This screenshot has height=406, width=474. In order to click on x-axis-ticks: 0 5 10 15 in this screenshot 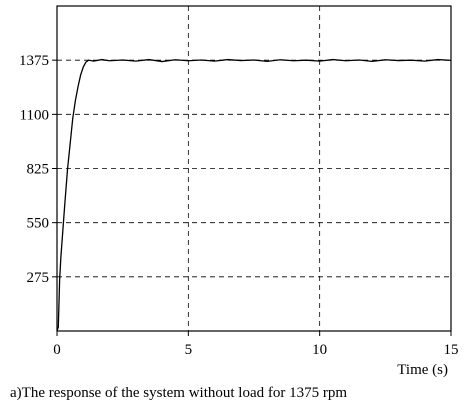, I will do `click(256, 344)`.